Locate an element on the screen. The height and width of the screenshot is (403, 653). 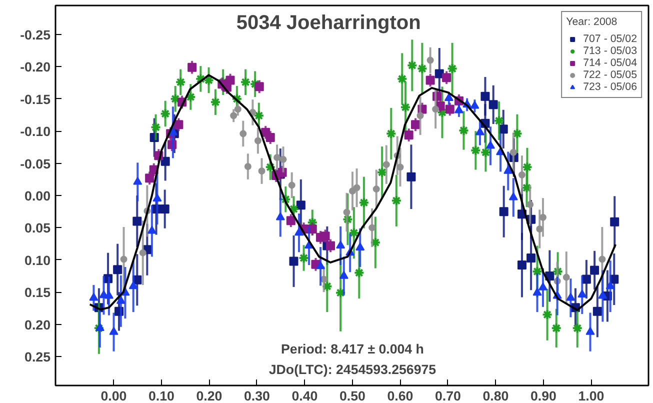
y-tick-label: 0.20 is located at coordinates (37, 324).